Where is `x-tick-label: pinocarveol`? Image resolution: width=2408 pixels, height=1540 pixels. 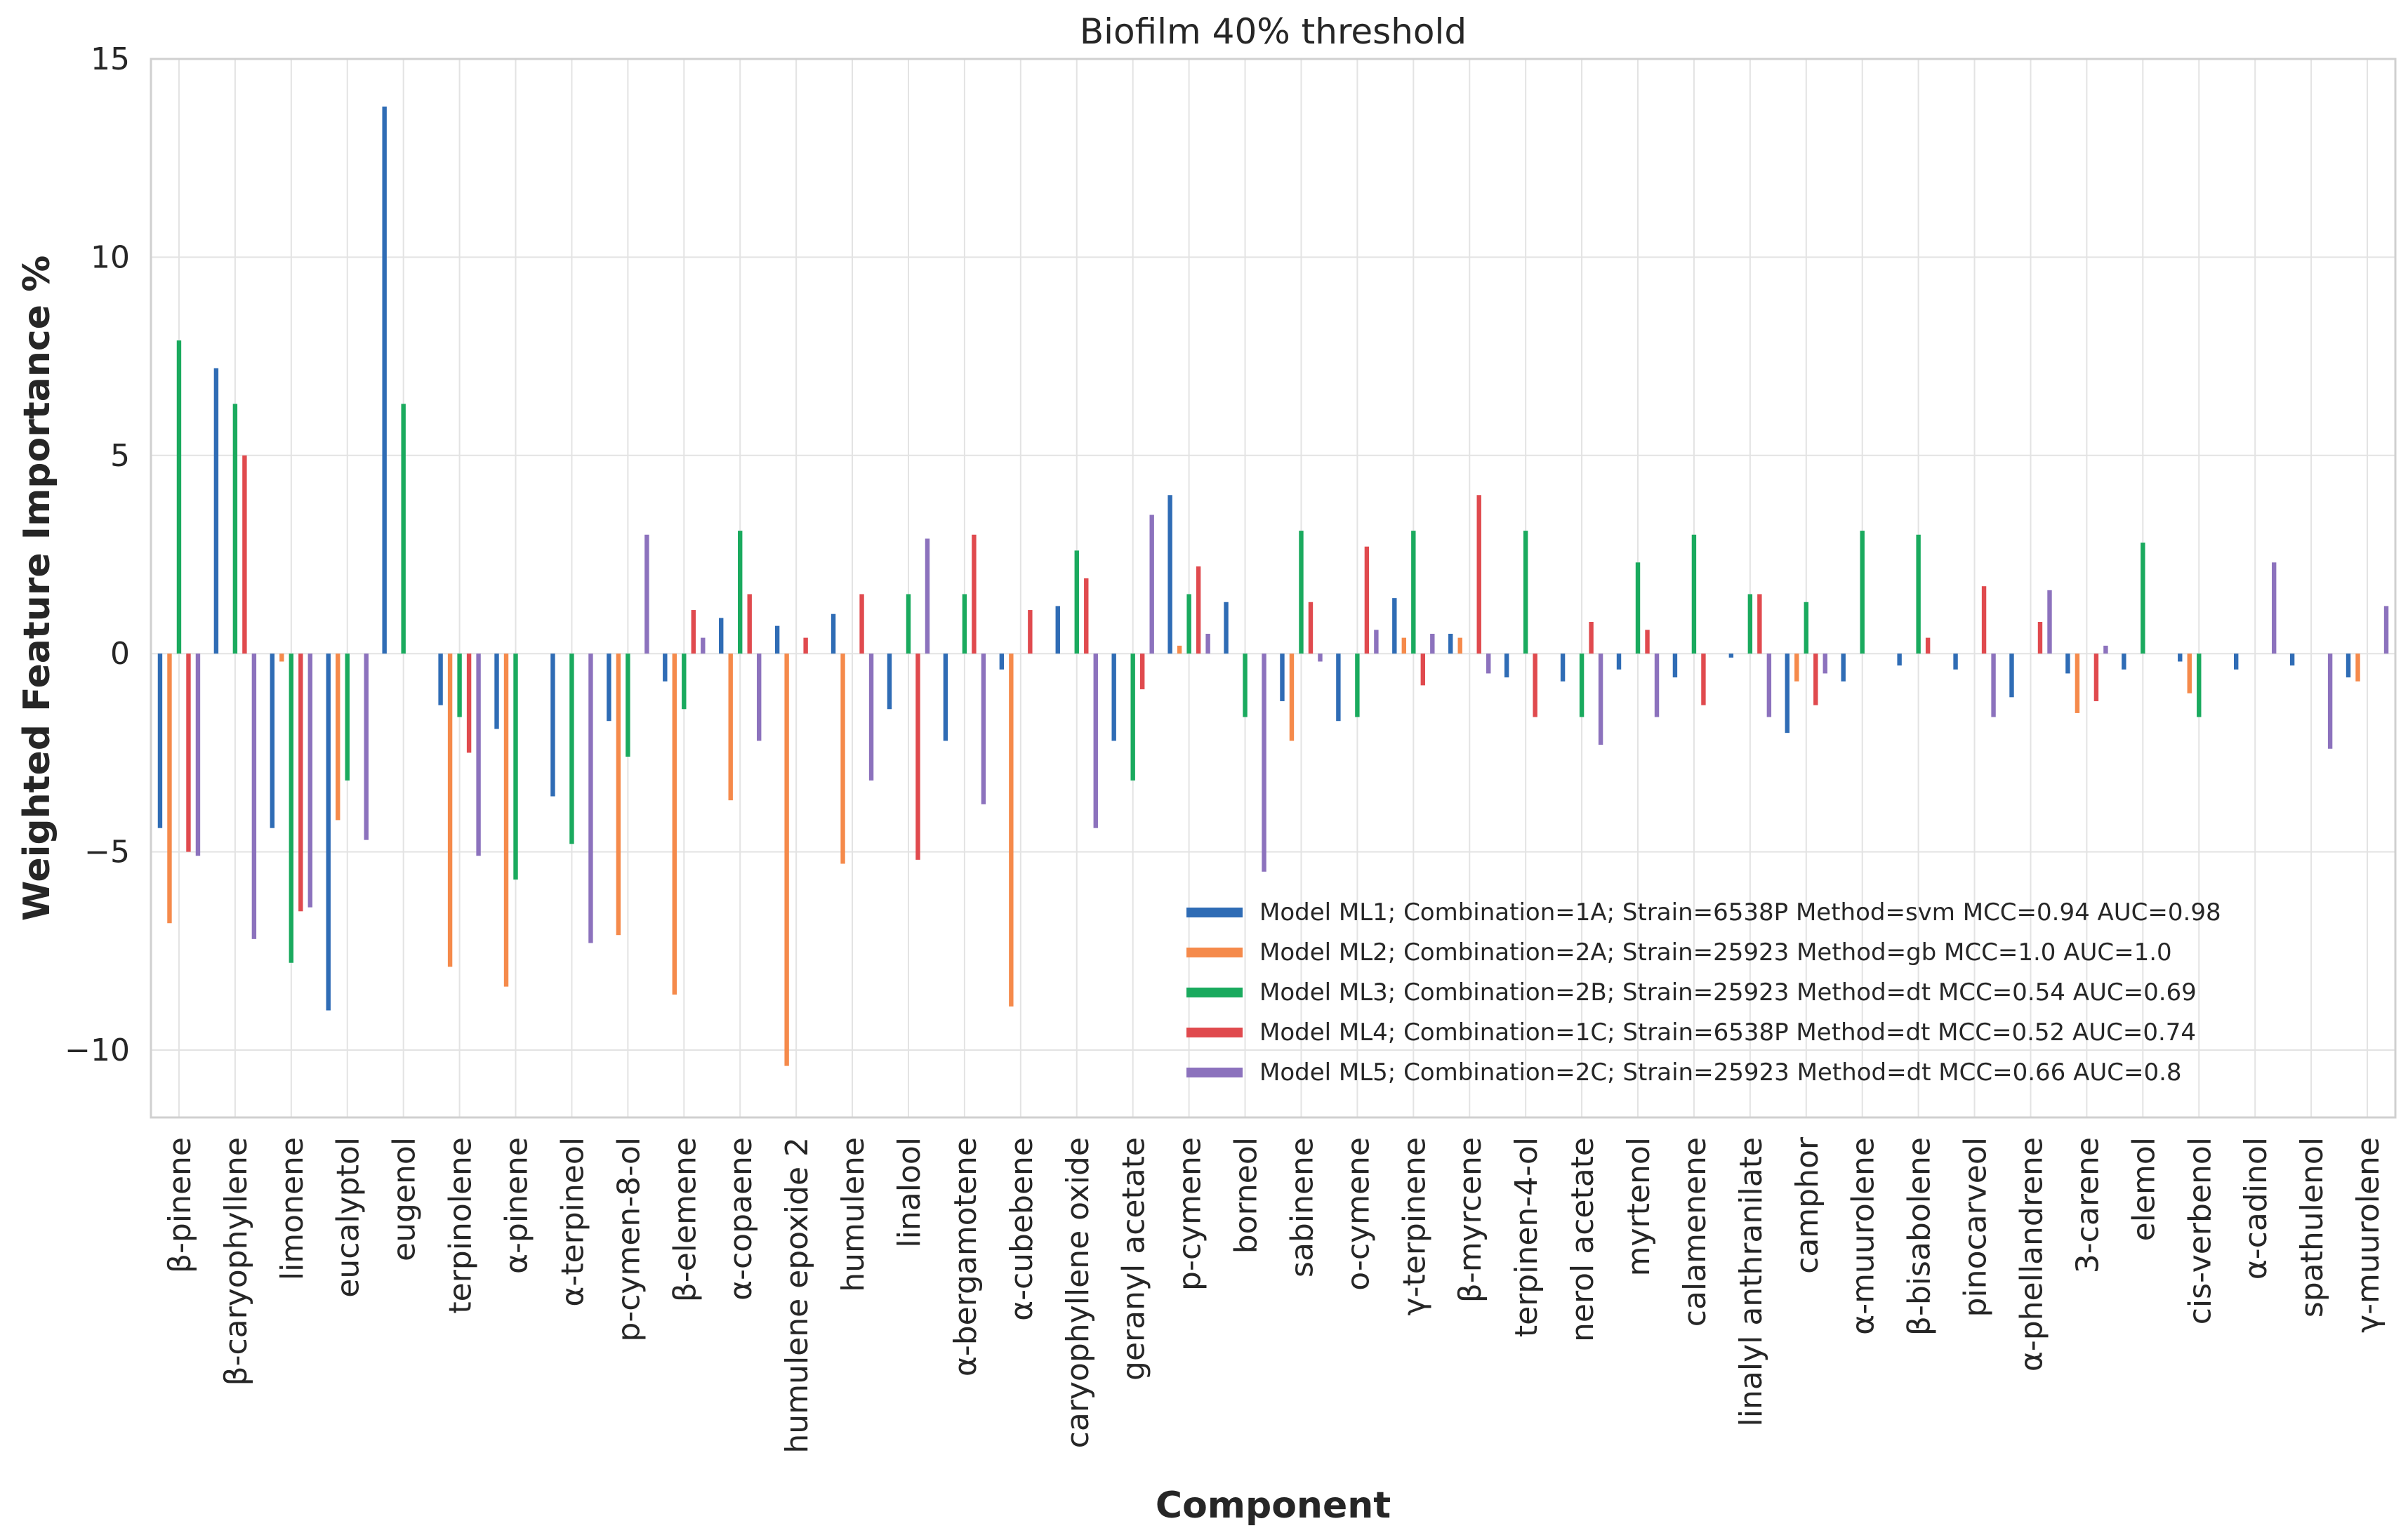 x-tick-label: pinocarveol is located at coordinates (1976, 1227).